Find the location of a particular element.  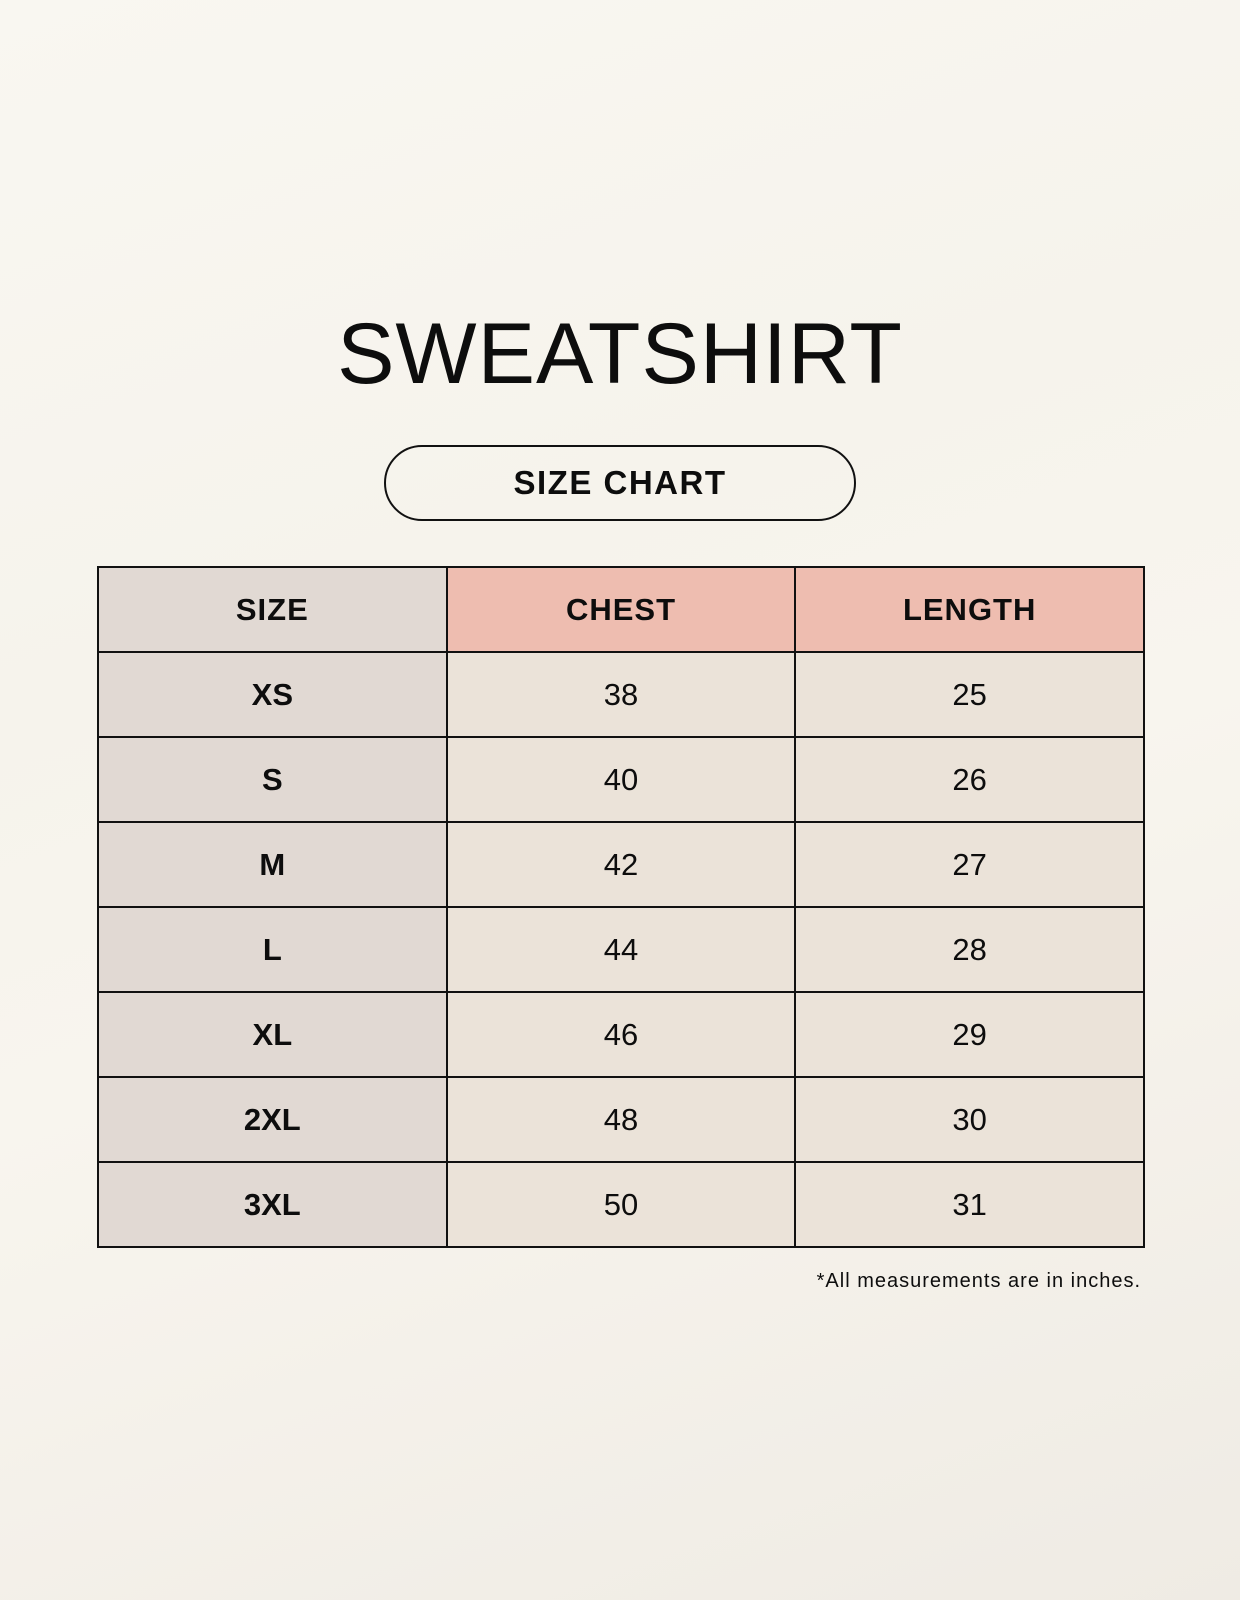

cell-size: XS is located at coordinates (272, 694).